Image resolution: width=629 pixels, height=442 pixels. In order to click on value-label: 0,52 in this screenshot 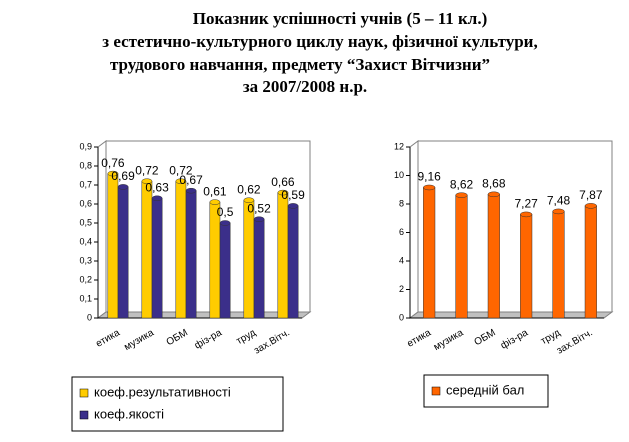, I will do `click(259, 208)`.